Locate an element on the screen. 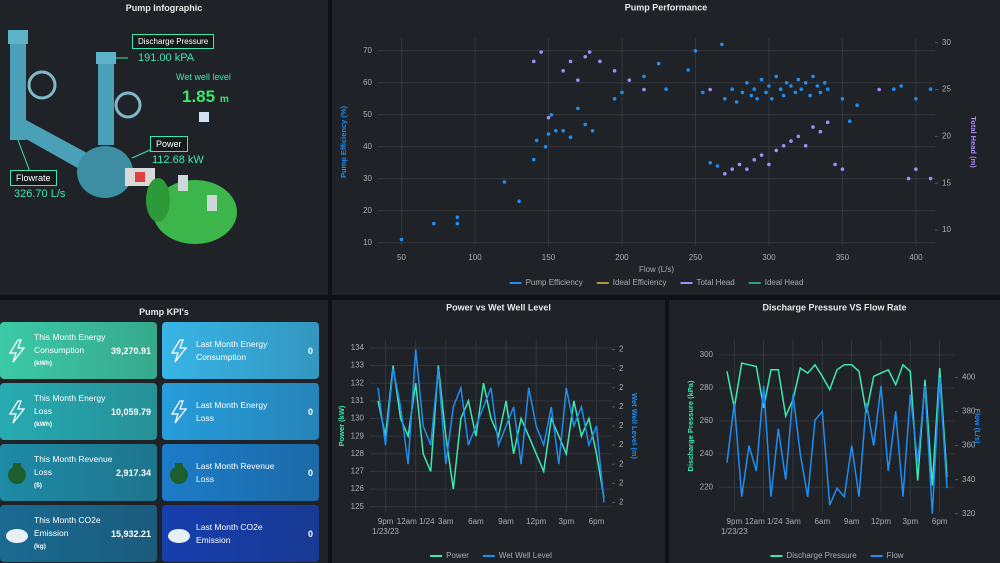 The image size is (1000, 563). y-tick-label: 60 is located at coordinates (367, 82).